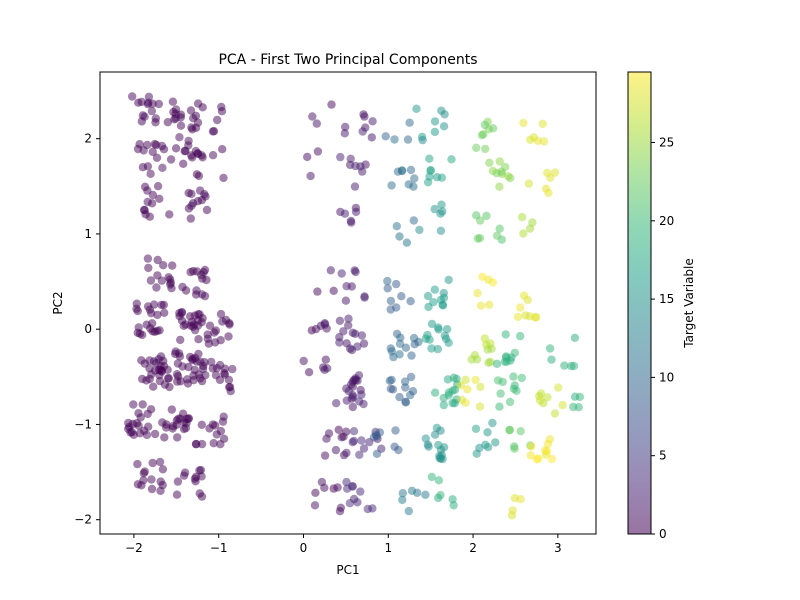 The width and height of the screenshot is (800, 600). Describe the element at coordinates (58, 302) in the screenshot. I see `y-axis-label: PC2` at that location.